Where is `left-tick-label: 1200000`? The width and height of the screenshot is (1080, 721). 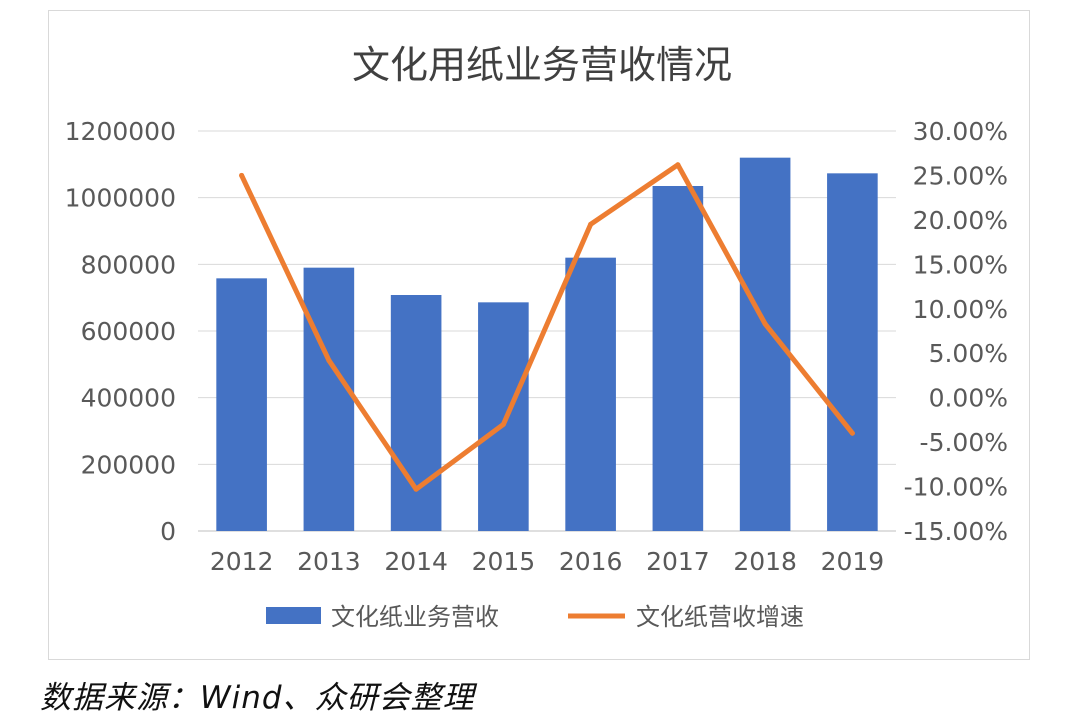 left-tick-label: 1200000 is located at coordinates (120, 131).